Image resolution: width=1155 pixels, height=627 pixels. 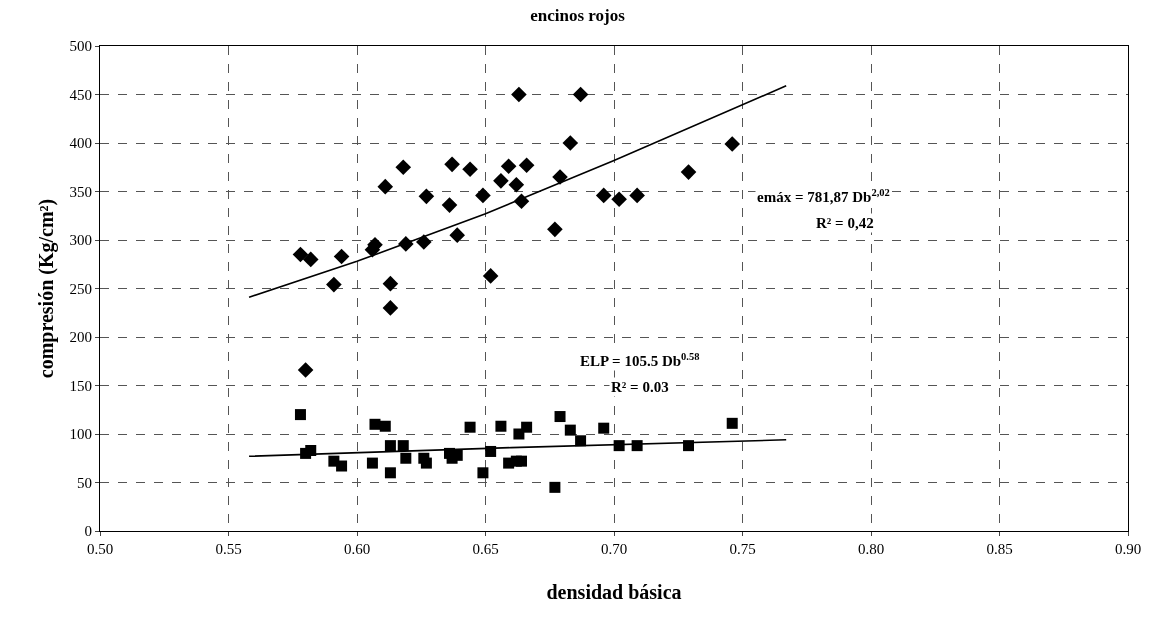 I want to click on y-tick-label: 100, so click(x=80, y=434).